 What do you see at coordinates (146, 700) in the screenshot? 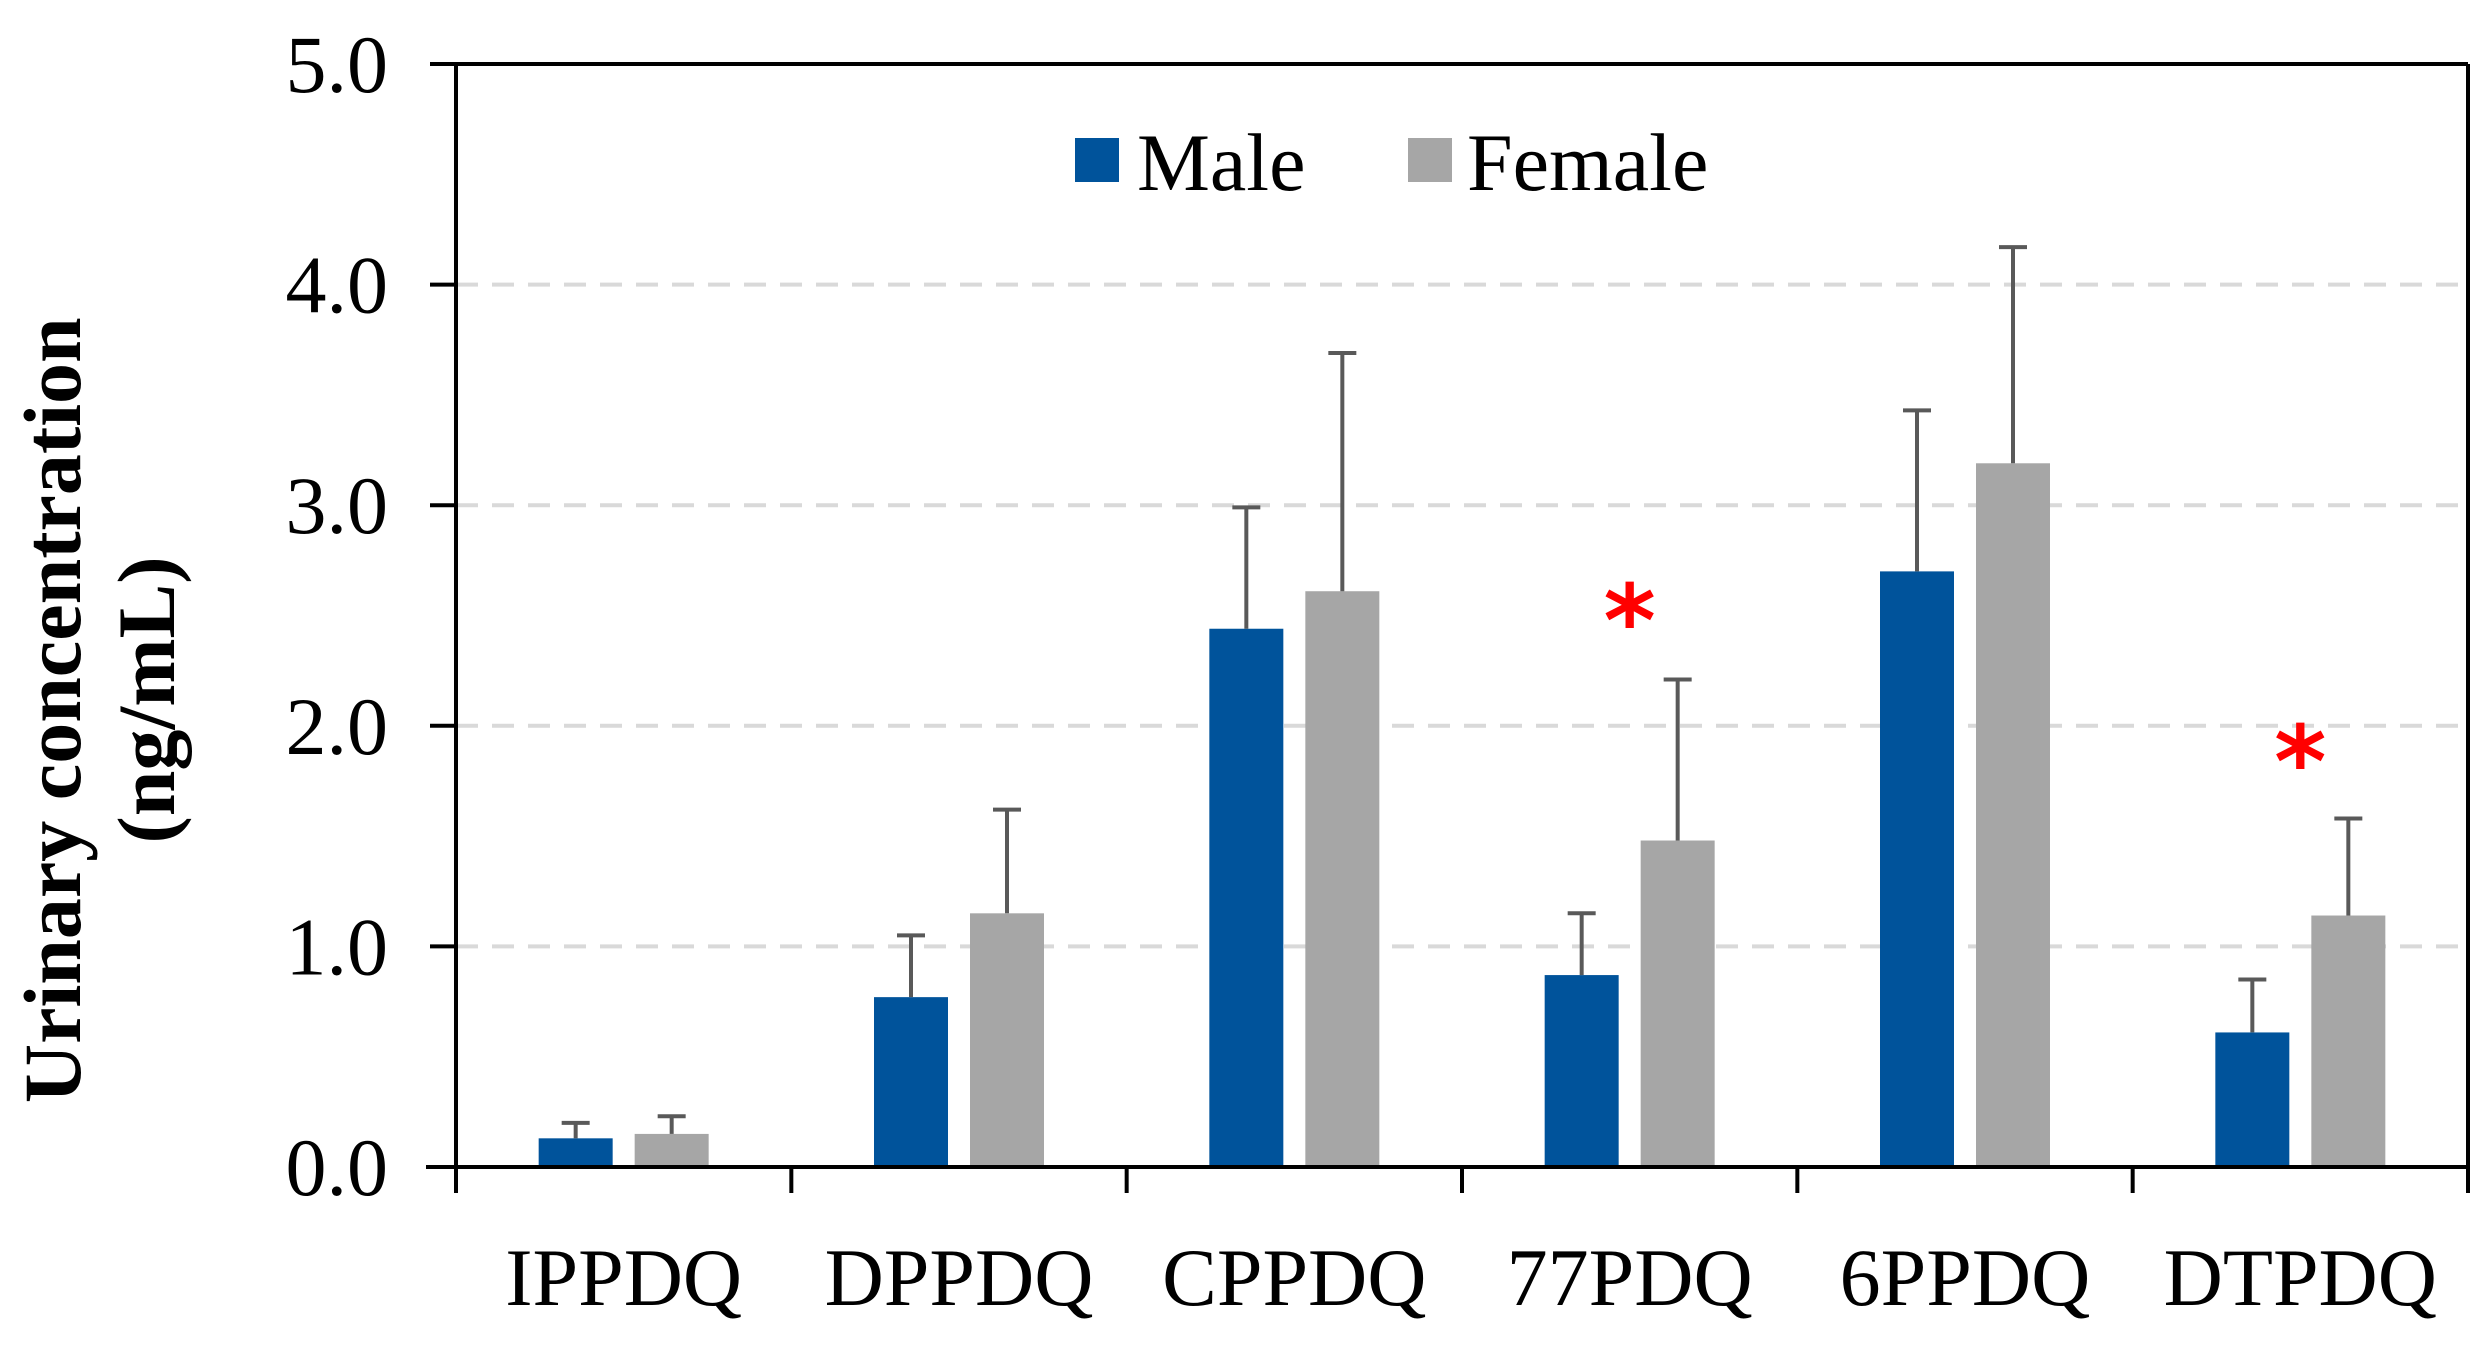
I see `y-axis-label-line-2: (ng/mL)` at bounding box center [146, 700].